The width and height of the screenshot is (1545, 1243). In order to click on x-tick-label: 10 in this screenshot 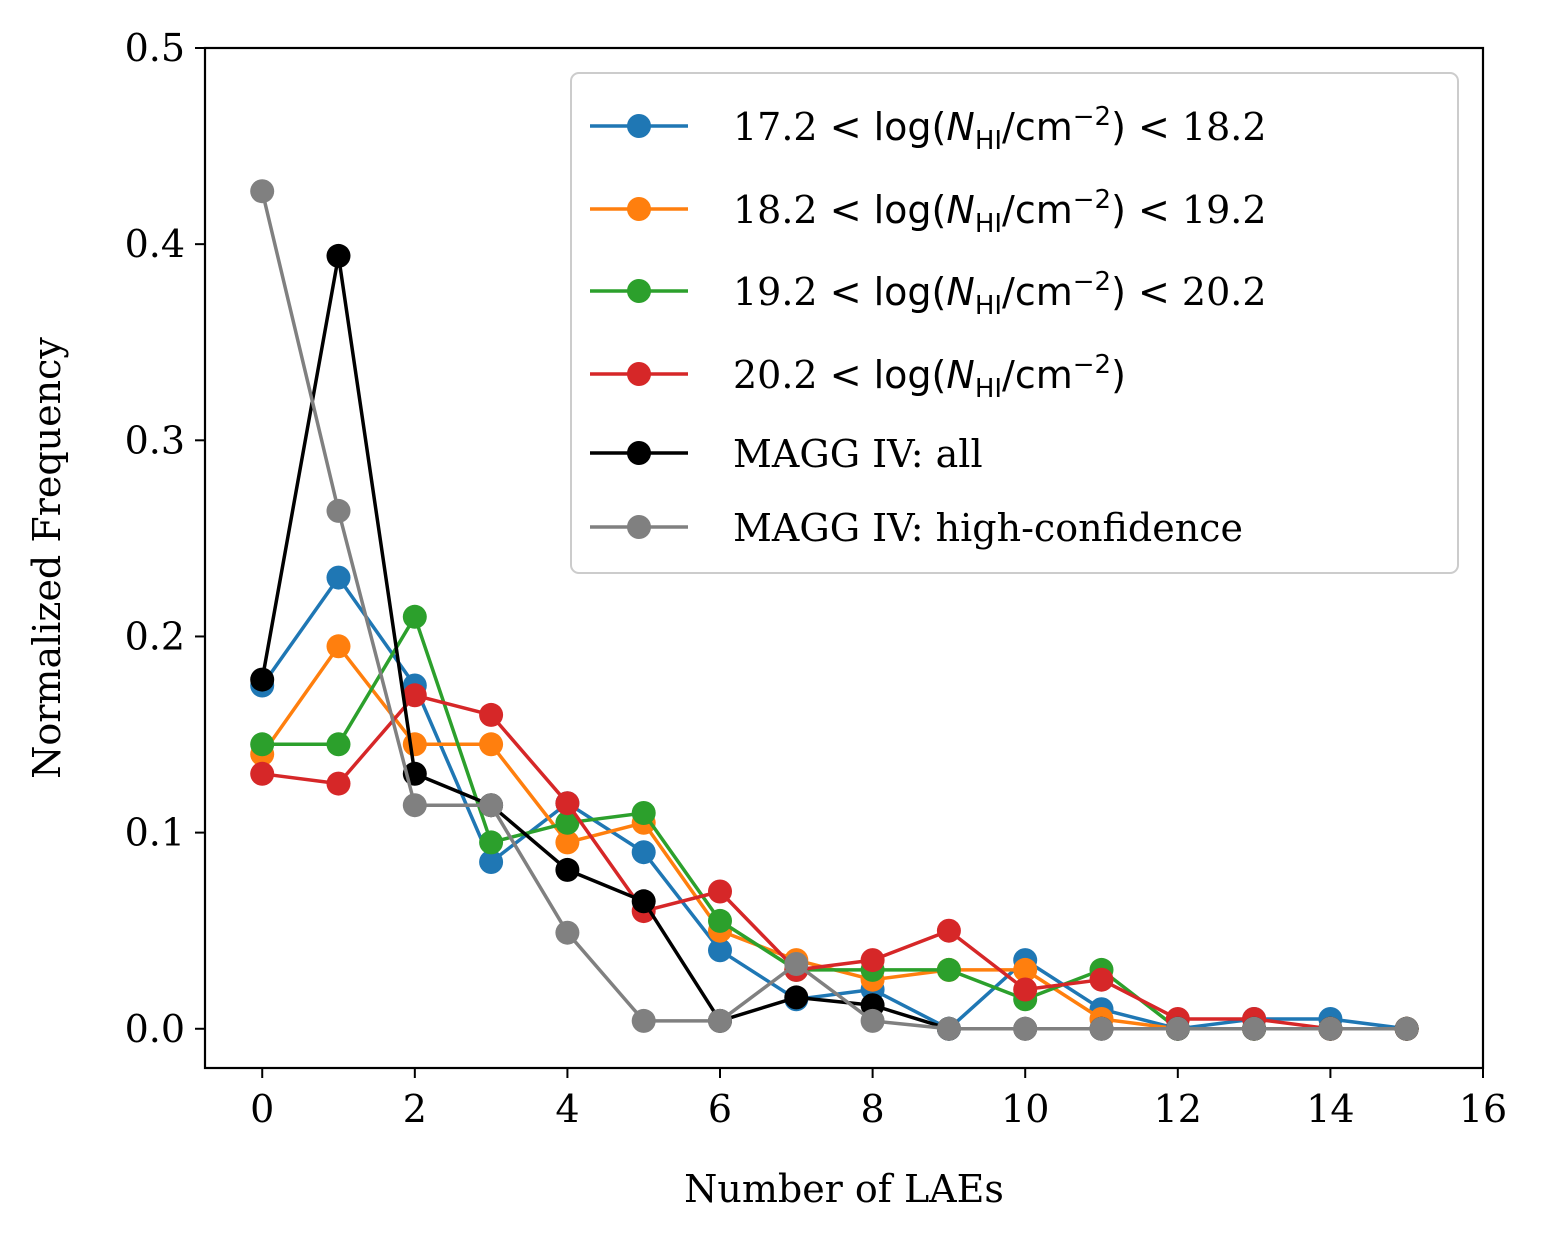, I will do `click(1025, 1109)`.